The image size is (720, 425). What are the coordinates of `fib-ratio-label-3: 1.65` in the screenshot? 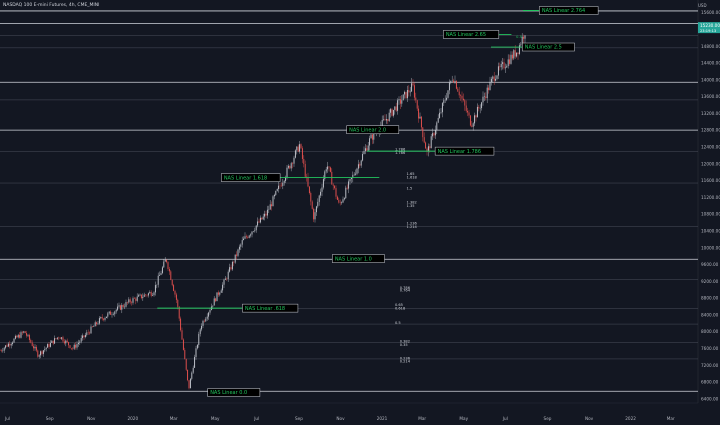 It's located at (411, 174).